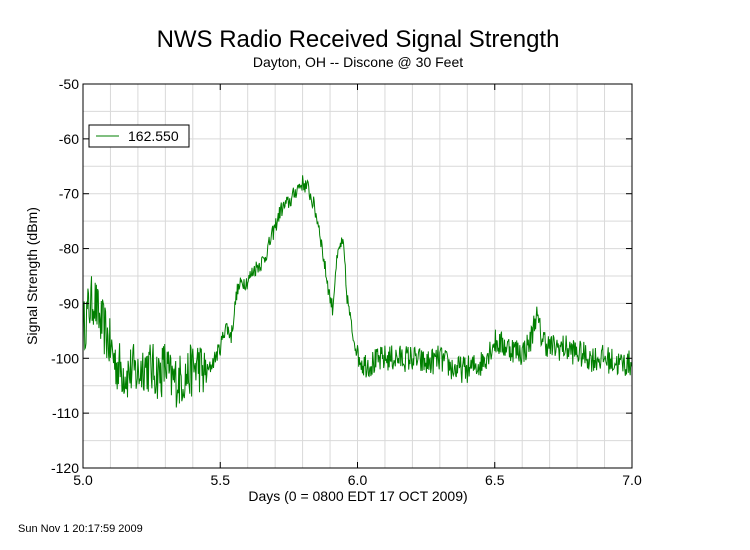 The width and height of the screenshot is (750, 550). What do you see at coordinates (65, 468) in the screenshot?
I see `y-tick-label: -120` at bounding box center [65, 468].